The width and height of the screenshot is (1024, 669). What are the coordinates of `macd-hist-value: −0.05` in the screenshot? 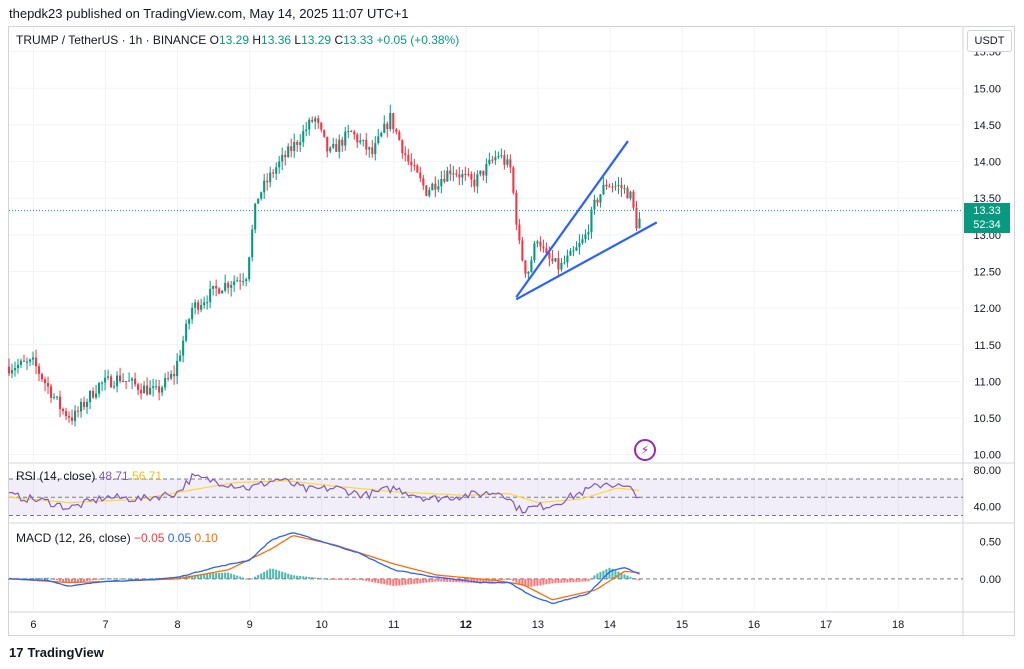 It's located at (149, 538).